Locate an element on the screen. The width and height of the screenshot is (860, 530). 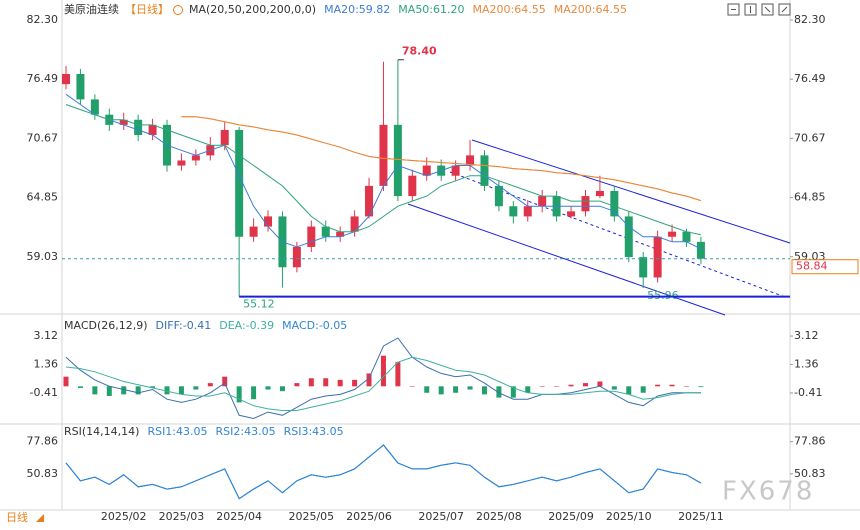
y-tick-label: 3.12 is located at coordinates (46, 335).